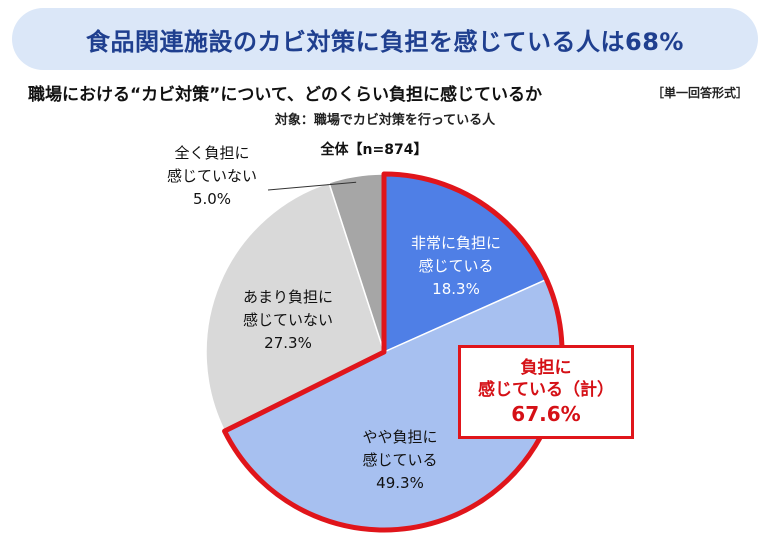 This screenshot has width=770, height=548. What do you see at coordinates (312, 186) in the screenshot?
I see `leader-line` at bounding box center [312, 186].